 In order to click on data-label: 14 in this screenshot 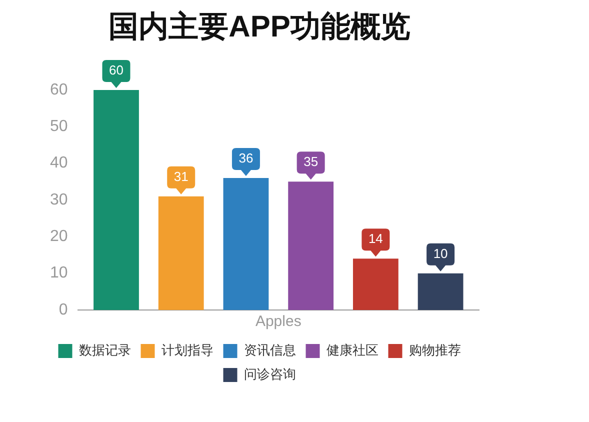, I will do `click(375, 238)`.